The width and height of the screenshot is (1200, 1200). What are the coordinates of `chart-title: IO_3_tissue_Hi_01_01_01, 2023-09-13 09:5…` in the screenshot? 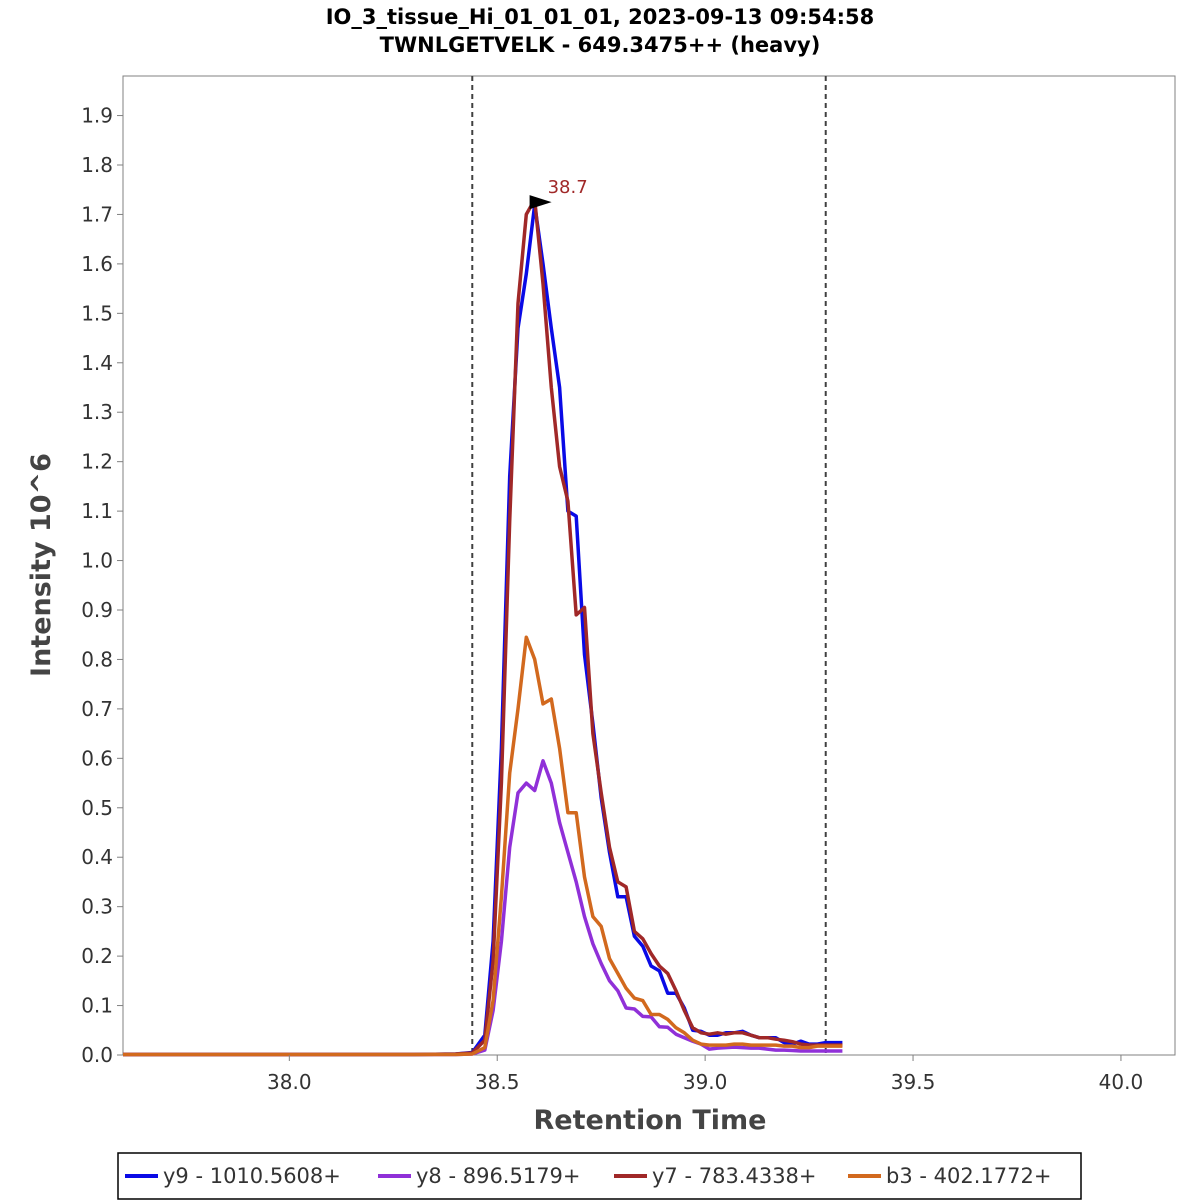 It's located at (600, 17).